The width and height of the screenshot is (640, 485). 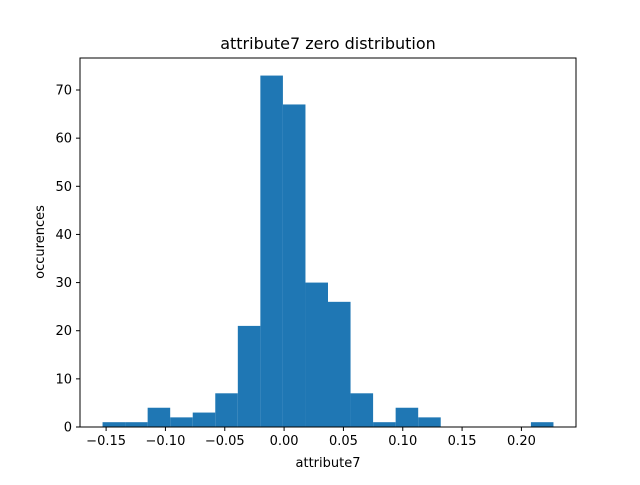 What do you see at coordinates (63, 235) in the screenshot?
I see `y-tick-label: 40` at bounding box center [63, 235].